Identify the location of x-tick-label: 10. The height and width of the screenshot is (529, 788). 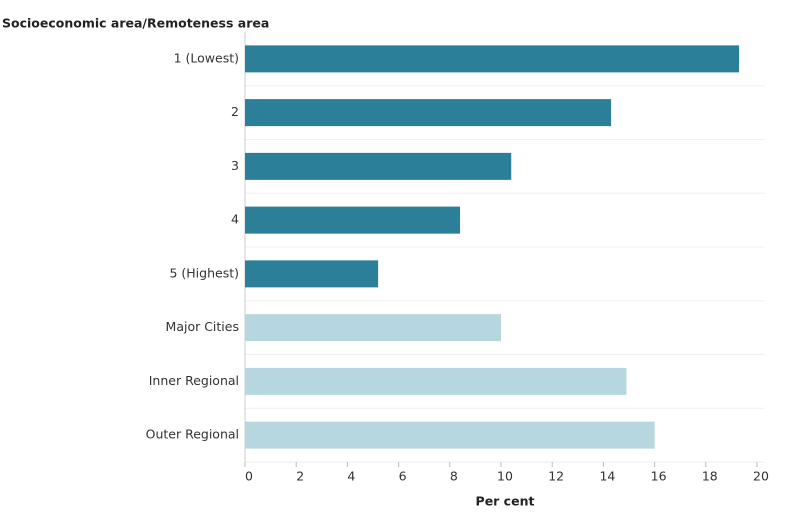
(505, 476).